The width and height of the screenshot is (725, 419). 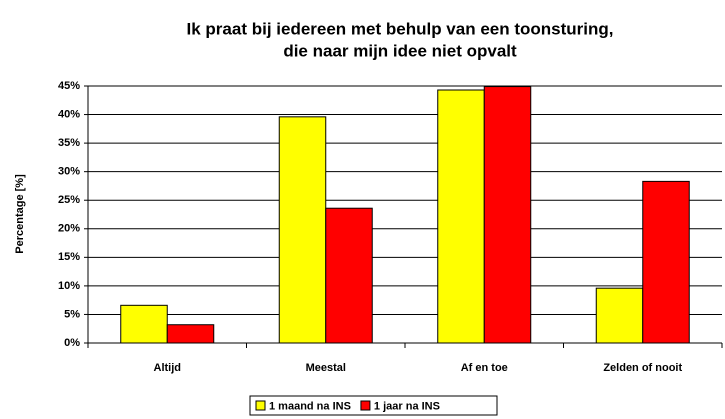 What do you see at coordinates (20, 214) in the screenshot?
I see `y-axis-label: Percentage [%]` at bounding box center [20, 214].